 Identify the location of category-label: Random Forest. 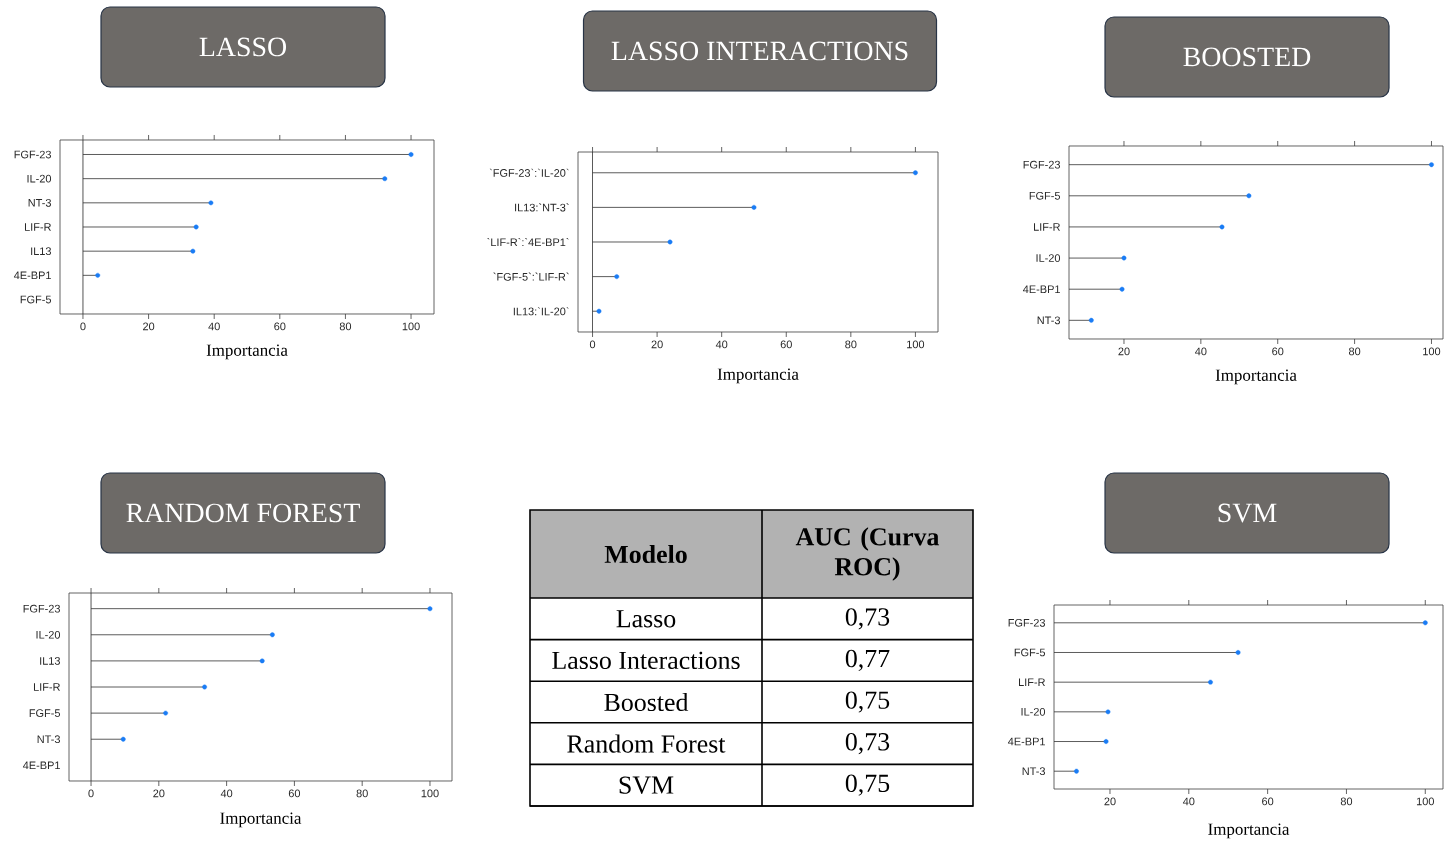
(646, 743).